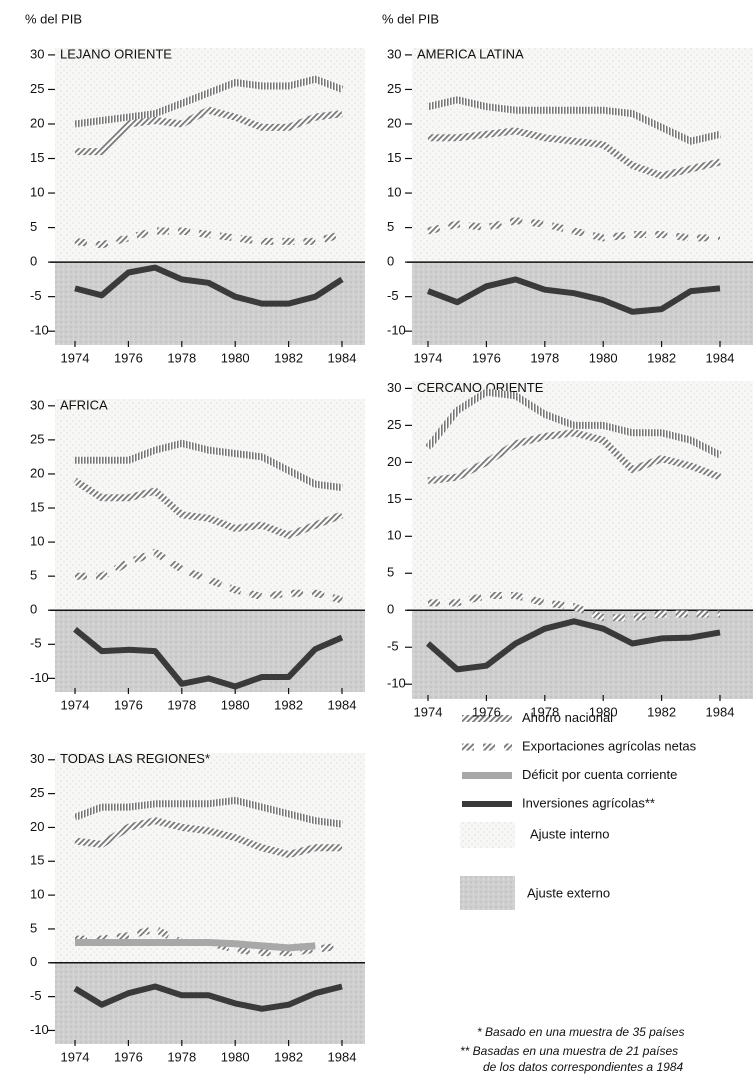 This screenshot has width=753, height=1075. I want to click on y-axis-label: % del PIB, so click(53, 18).